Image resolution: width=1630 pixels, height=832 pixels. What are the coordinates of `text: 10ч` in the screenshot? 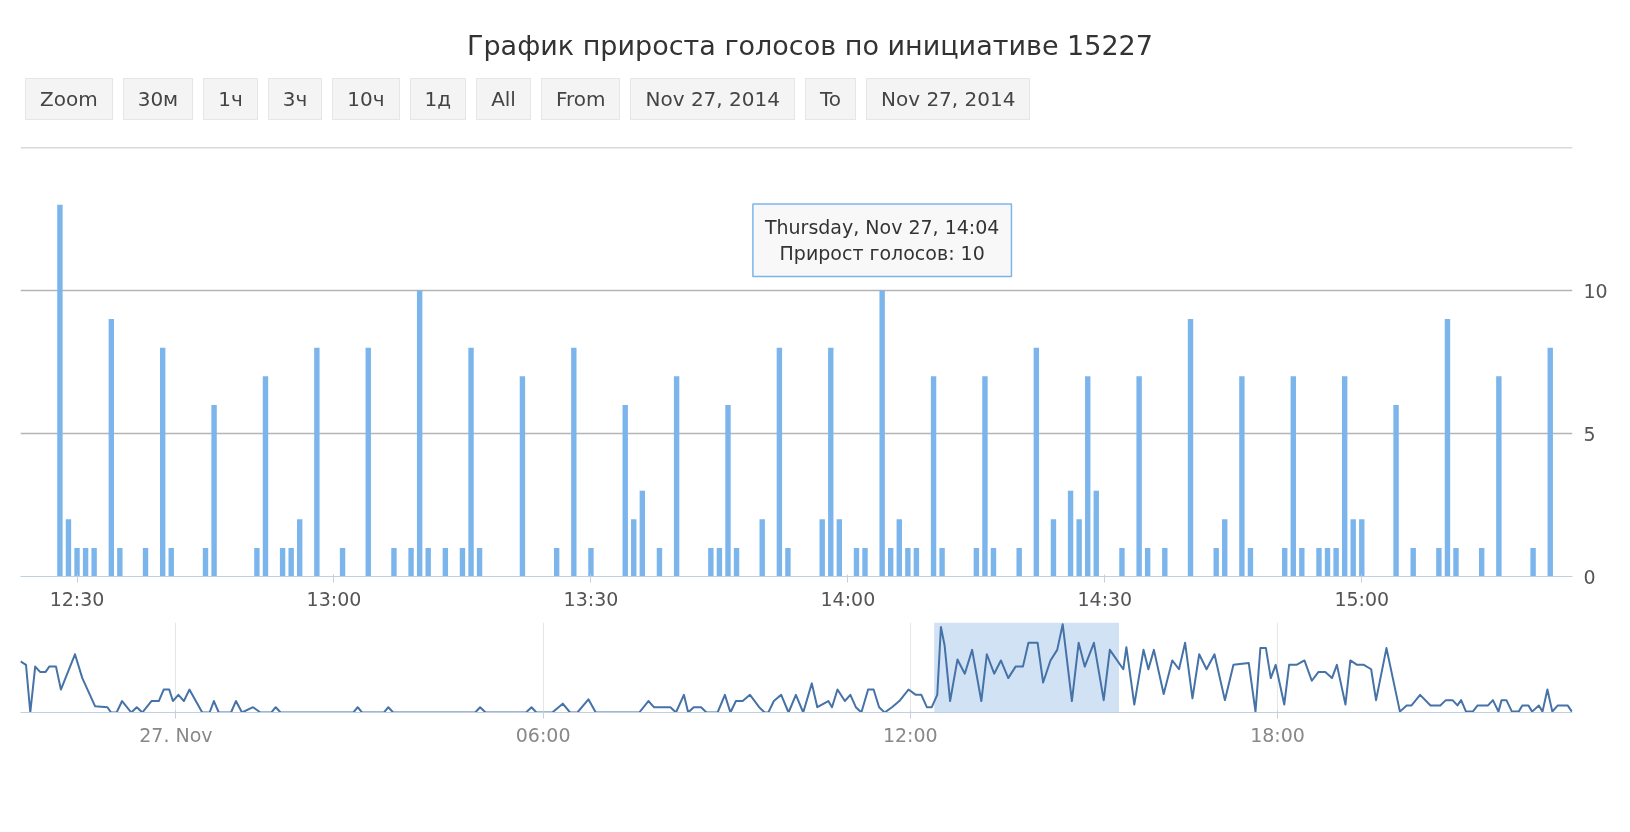 It's located at (366, 99).